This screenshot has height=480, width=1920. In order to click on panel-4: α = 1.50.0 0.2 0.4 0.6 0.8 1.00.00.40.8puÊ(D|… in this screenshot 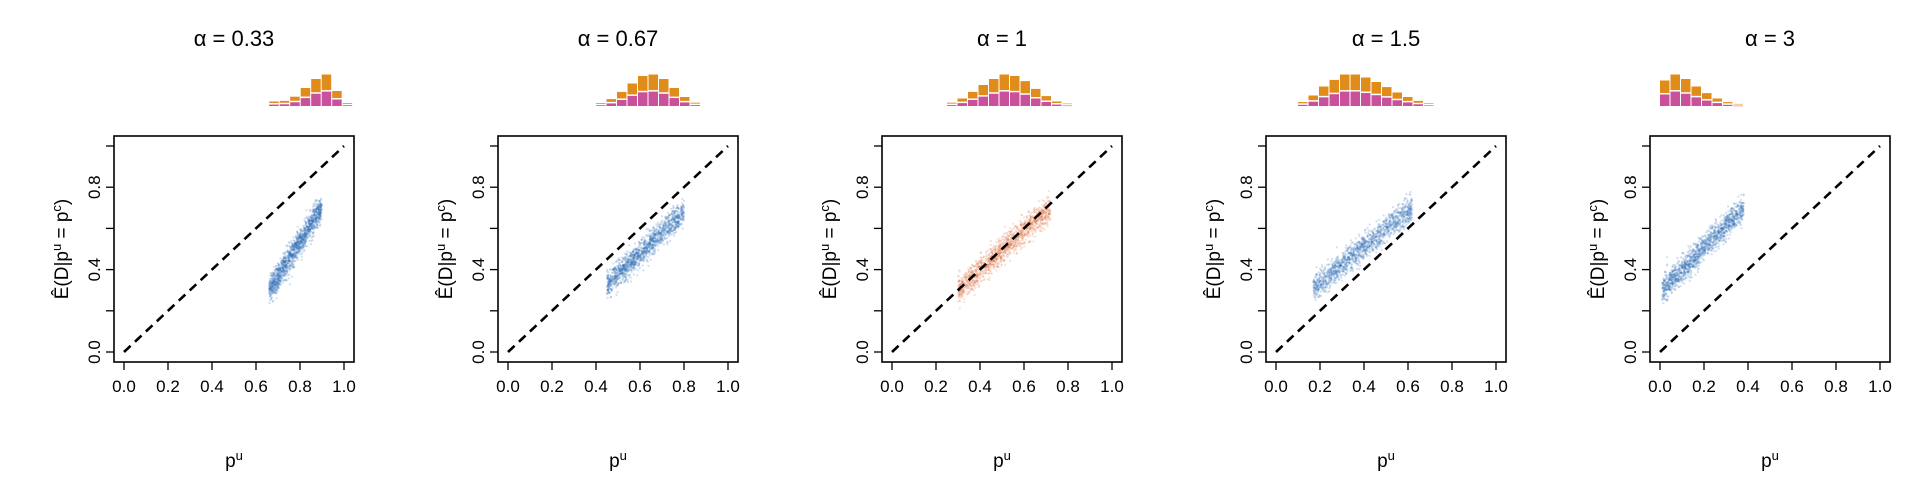, I will do `click(1354, 249)`.